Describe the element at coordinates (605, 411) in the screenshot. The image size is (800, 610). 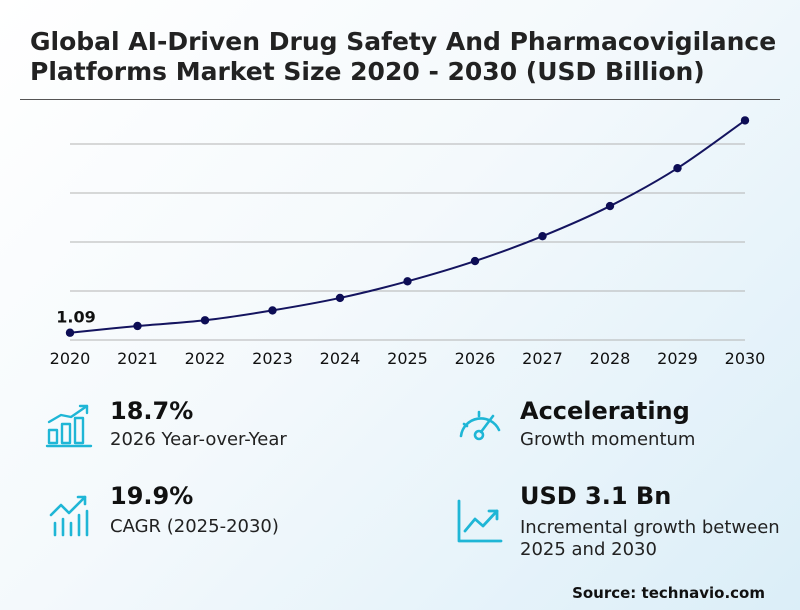
I see `stat-momentum-value: Accelerating` at that location.